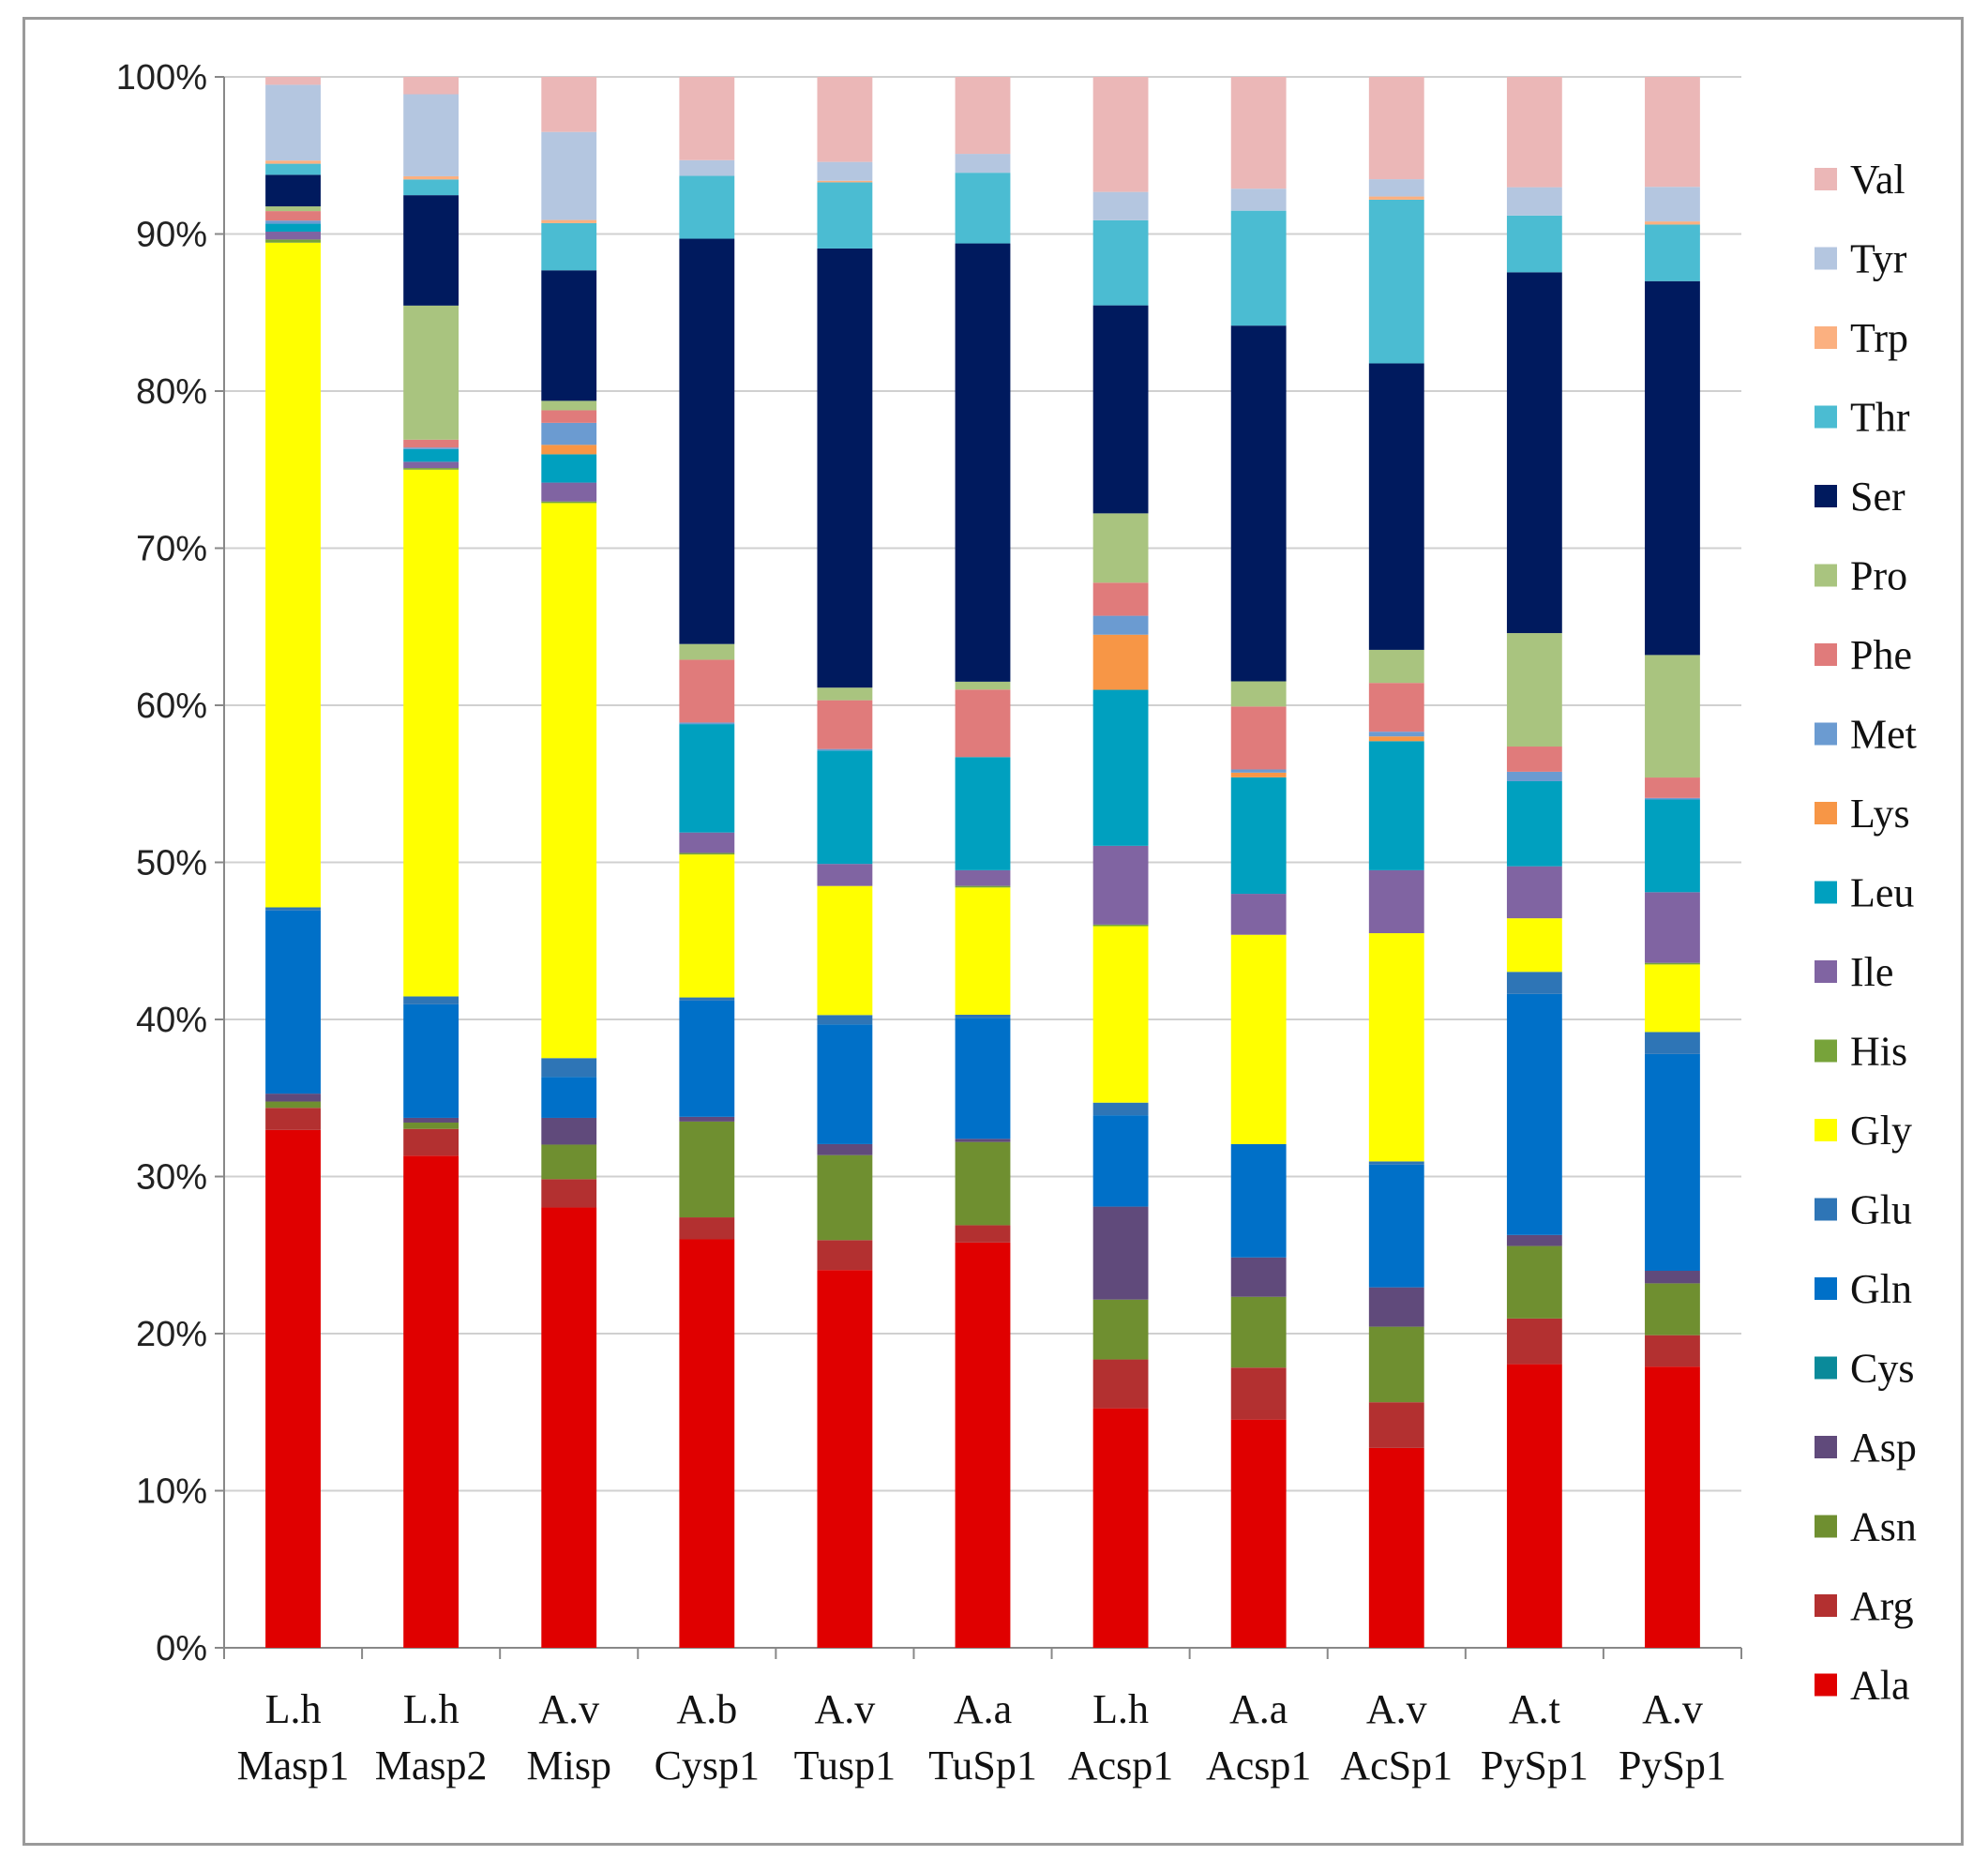 This screenshot has height=1871, width=1988. I want to click on legend-swatch-his, so click(1826, 1051).